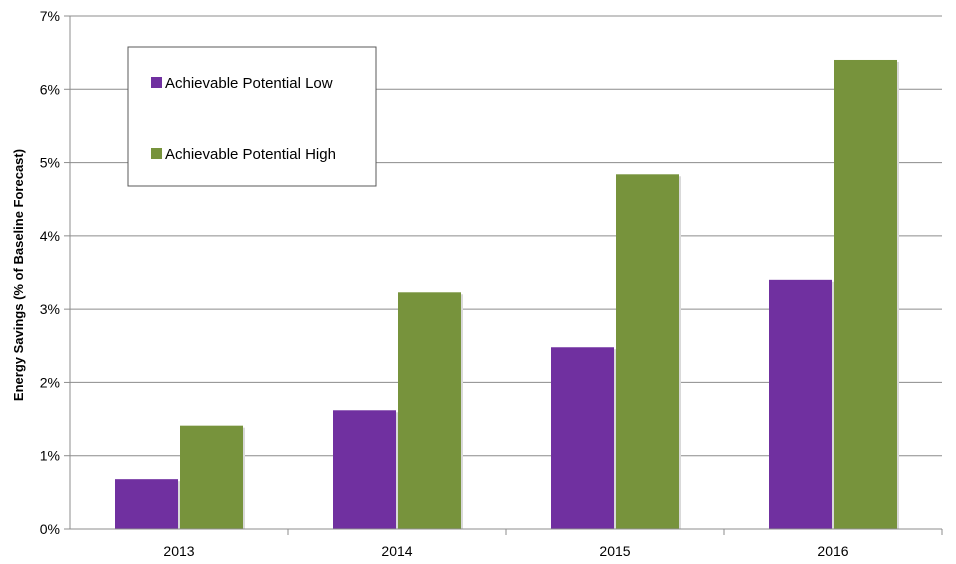  Describe the element at coordinates (832, 551) in the screenshot. I see `x-tick-label: 2016` at that location.